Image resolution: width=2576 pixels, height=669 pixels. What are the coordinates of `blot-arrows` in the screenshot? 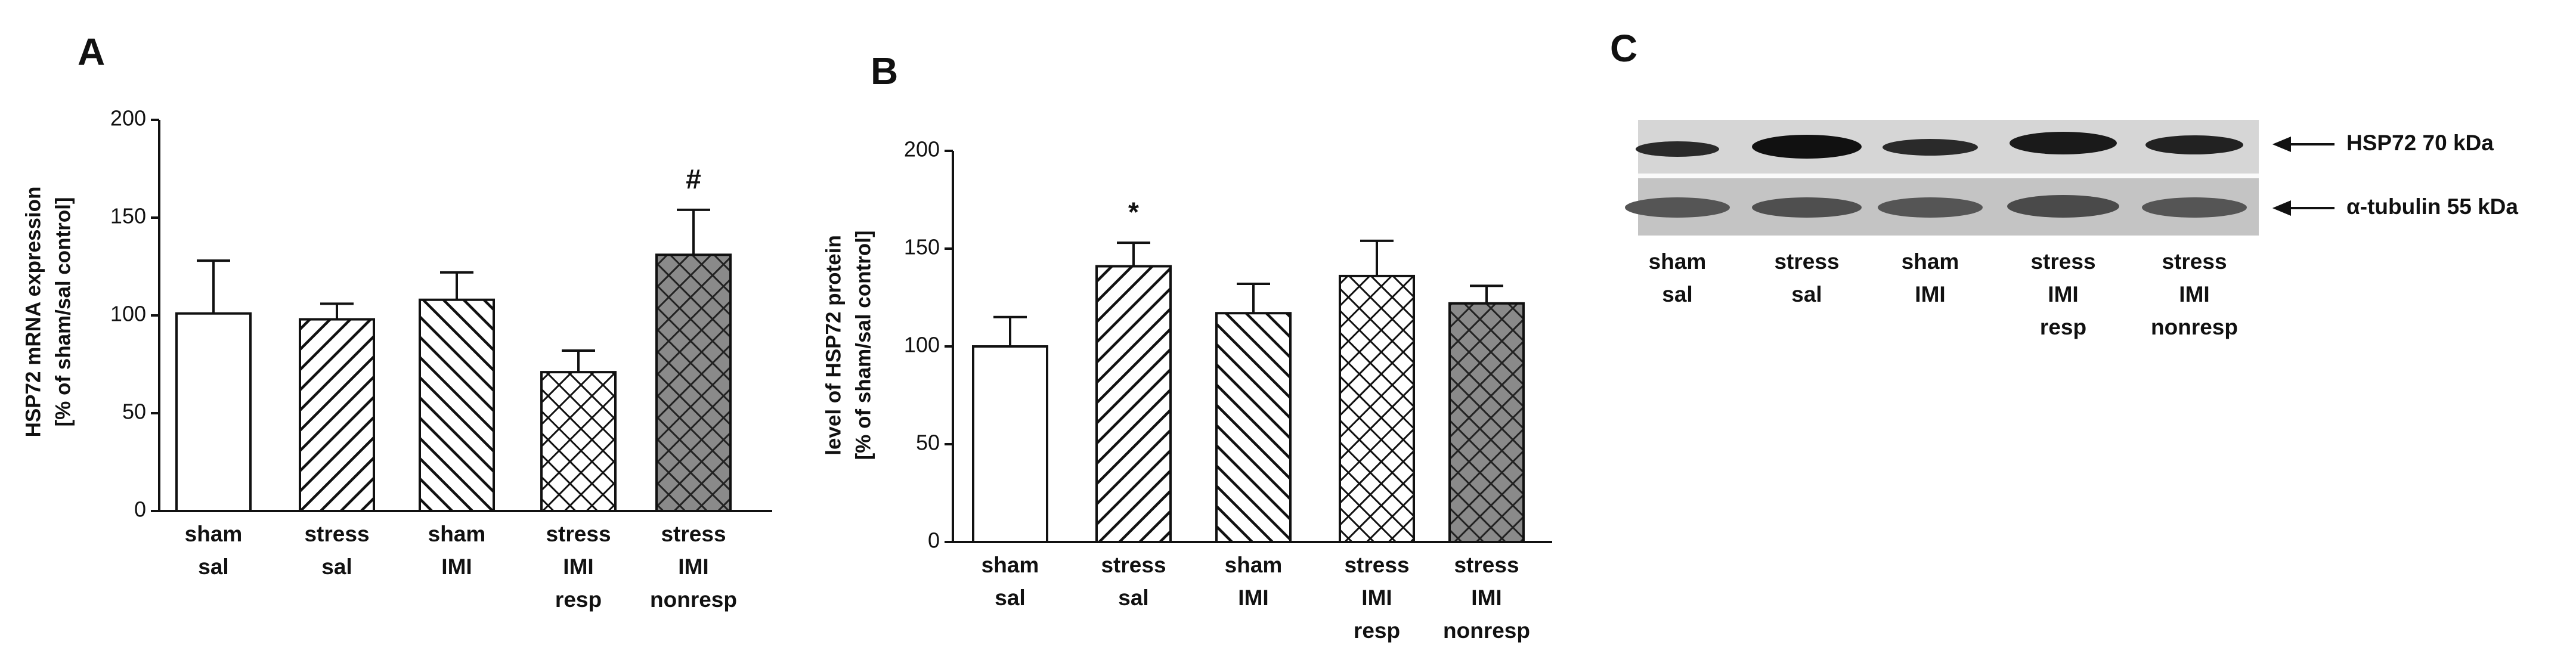 It's located at (2303, 177).